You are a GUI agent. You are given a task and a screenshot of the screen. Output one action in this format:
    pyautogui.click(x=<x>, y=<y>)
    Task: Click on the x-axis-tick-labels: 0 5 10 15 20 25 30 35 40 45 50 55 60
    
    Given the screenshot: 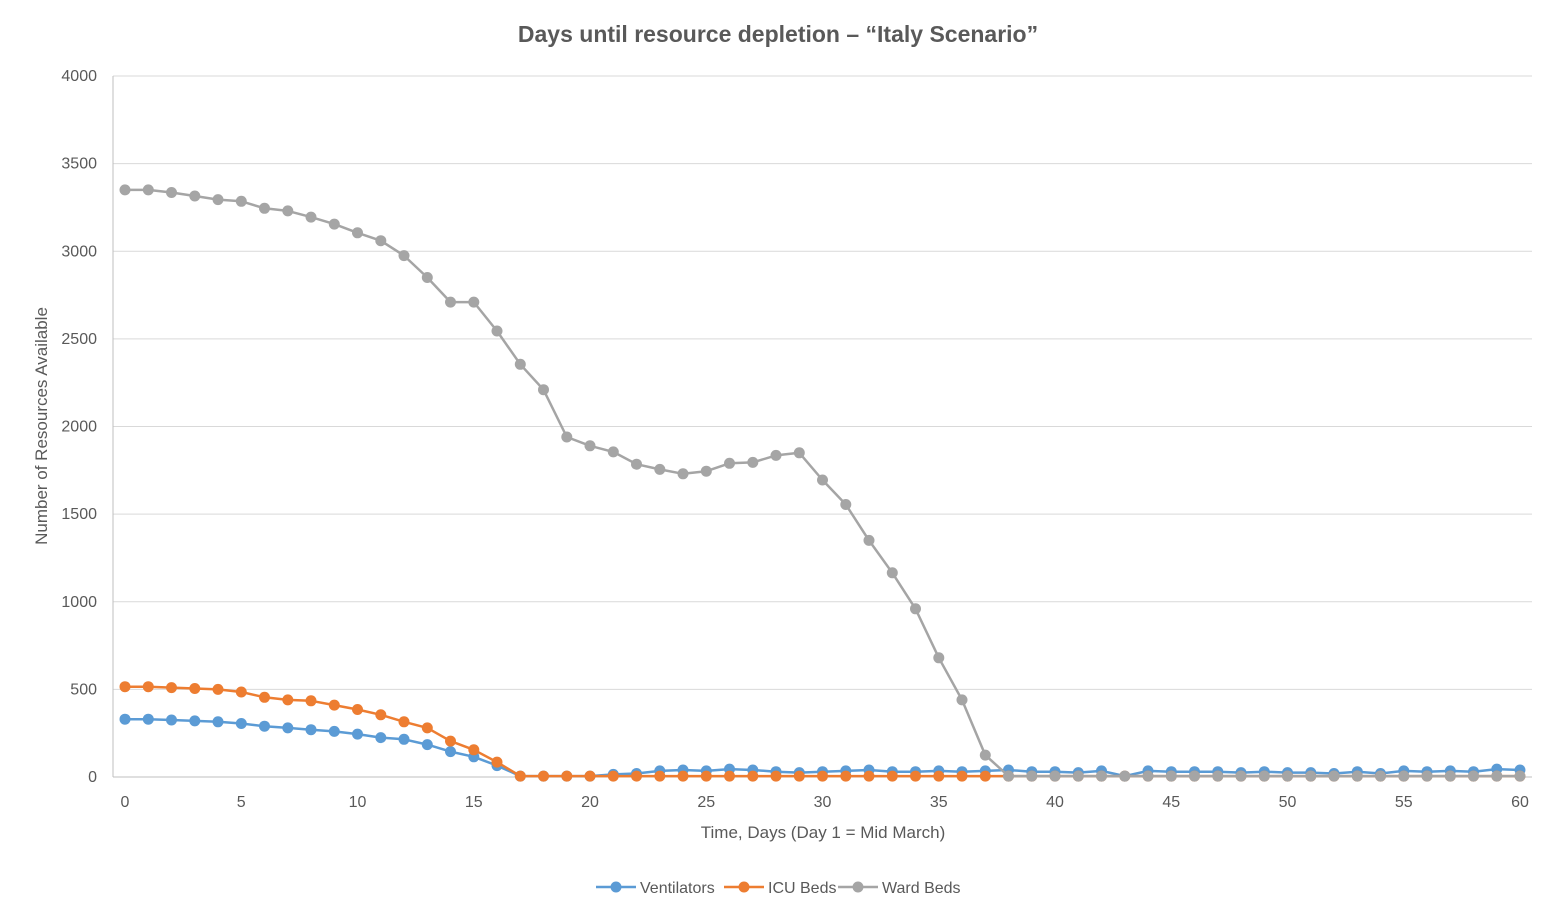 What is the action you would take?
    pyautogui.click(x=825, y=802)
    